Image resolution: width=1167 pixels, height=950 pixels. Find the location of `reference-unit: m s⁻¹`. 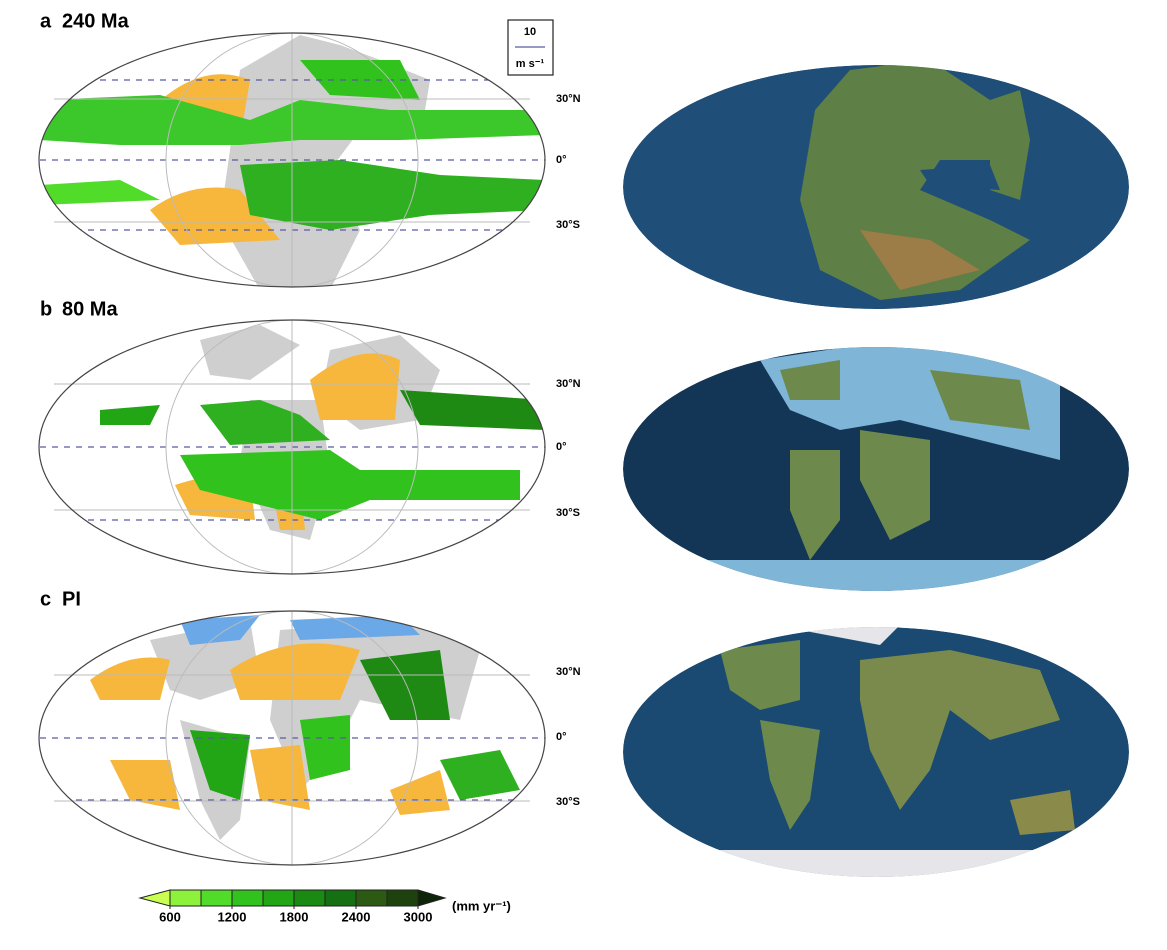

reference-unit: m s⁻¹ is located at coordinates (530, 64).